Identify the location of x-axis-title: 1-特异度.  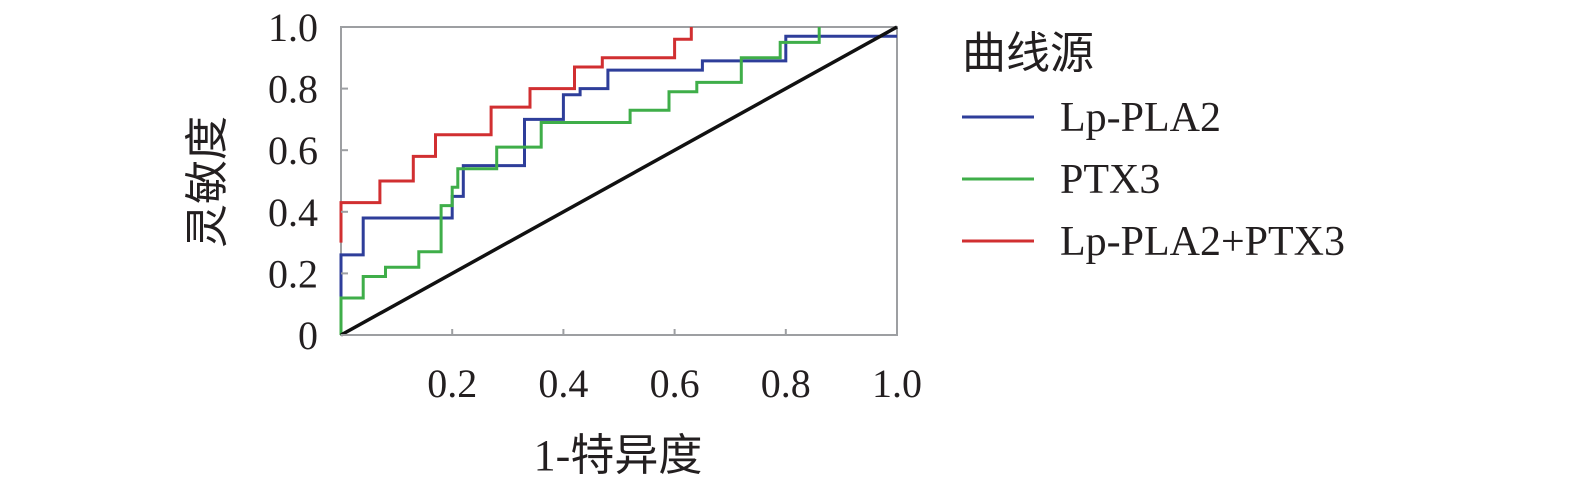
(618, 455).